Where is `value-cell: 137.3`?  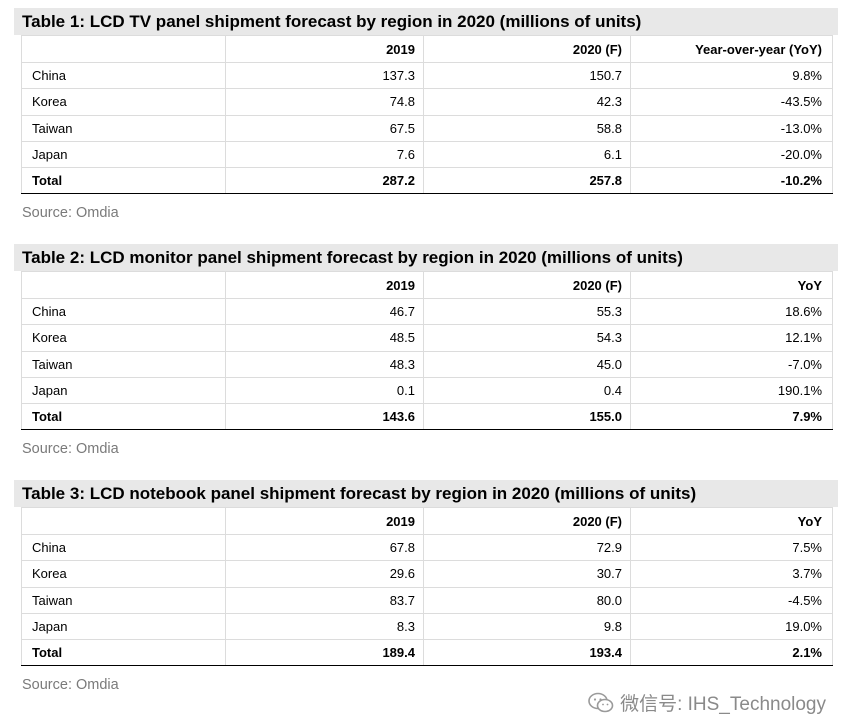
value-cell: 137.3 is located at coordinates (324, 76).